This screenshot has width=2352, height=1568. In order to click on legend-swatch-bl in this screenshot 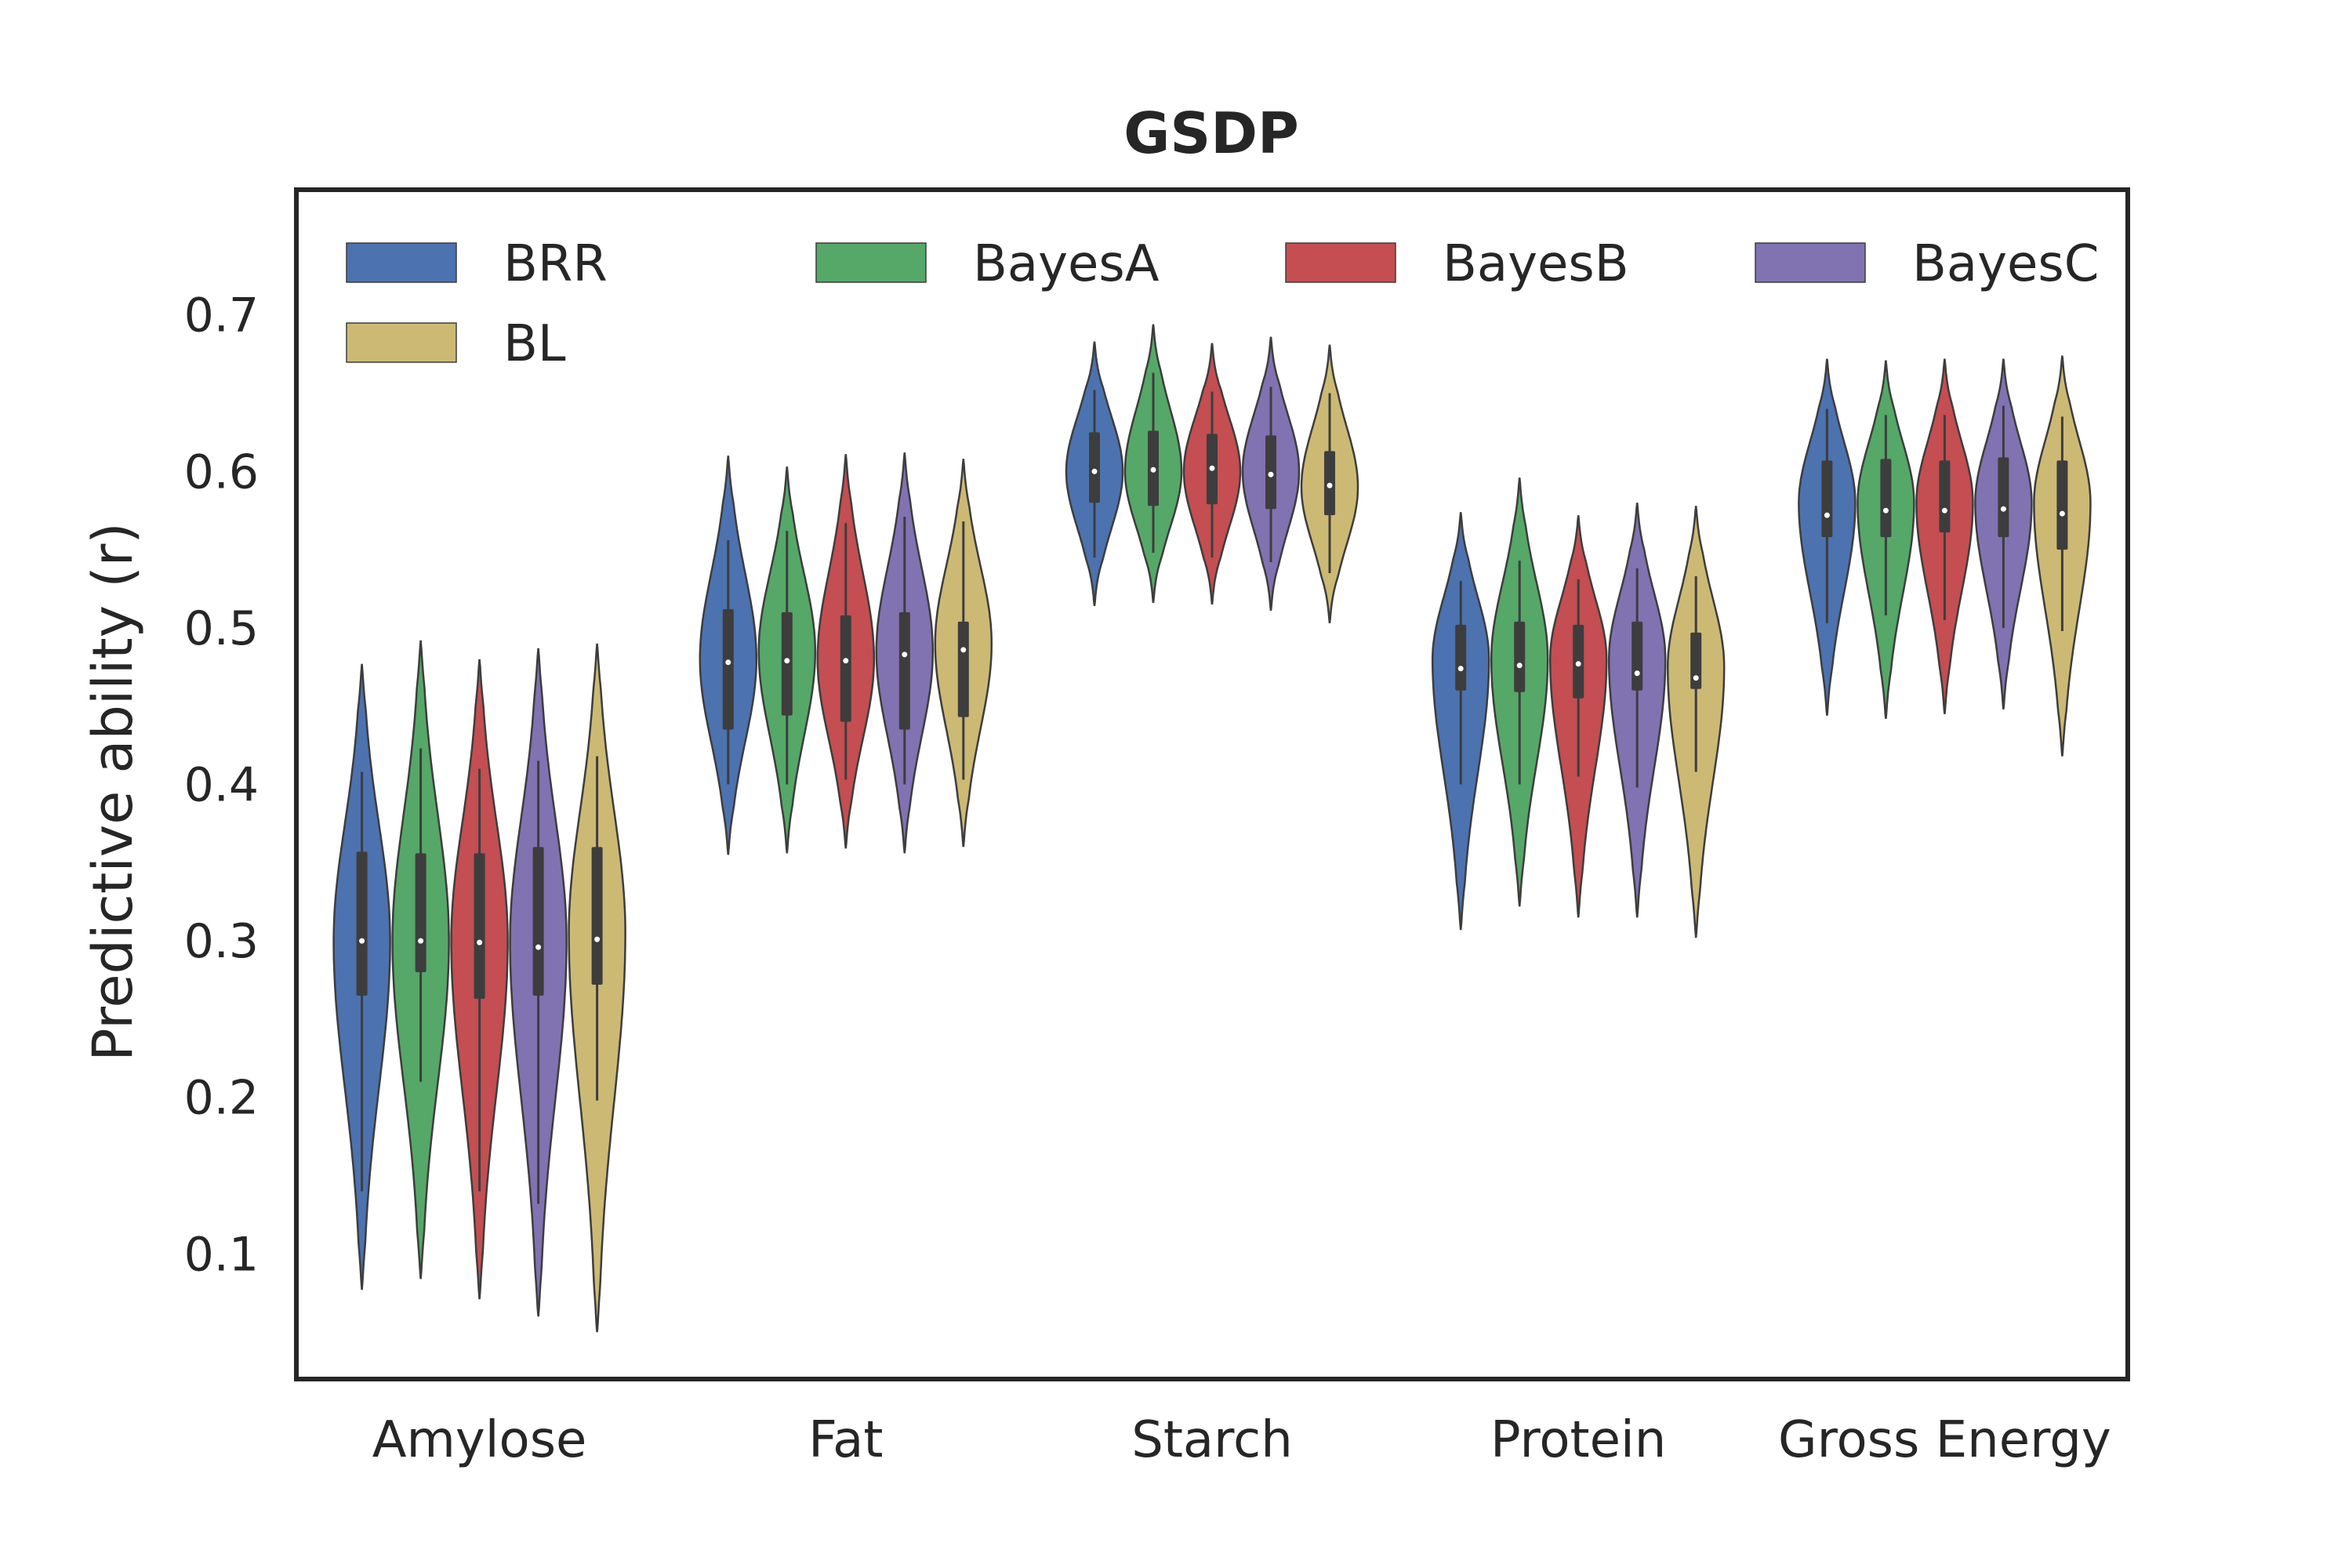, I will do `click(402, 342)`.